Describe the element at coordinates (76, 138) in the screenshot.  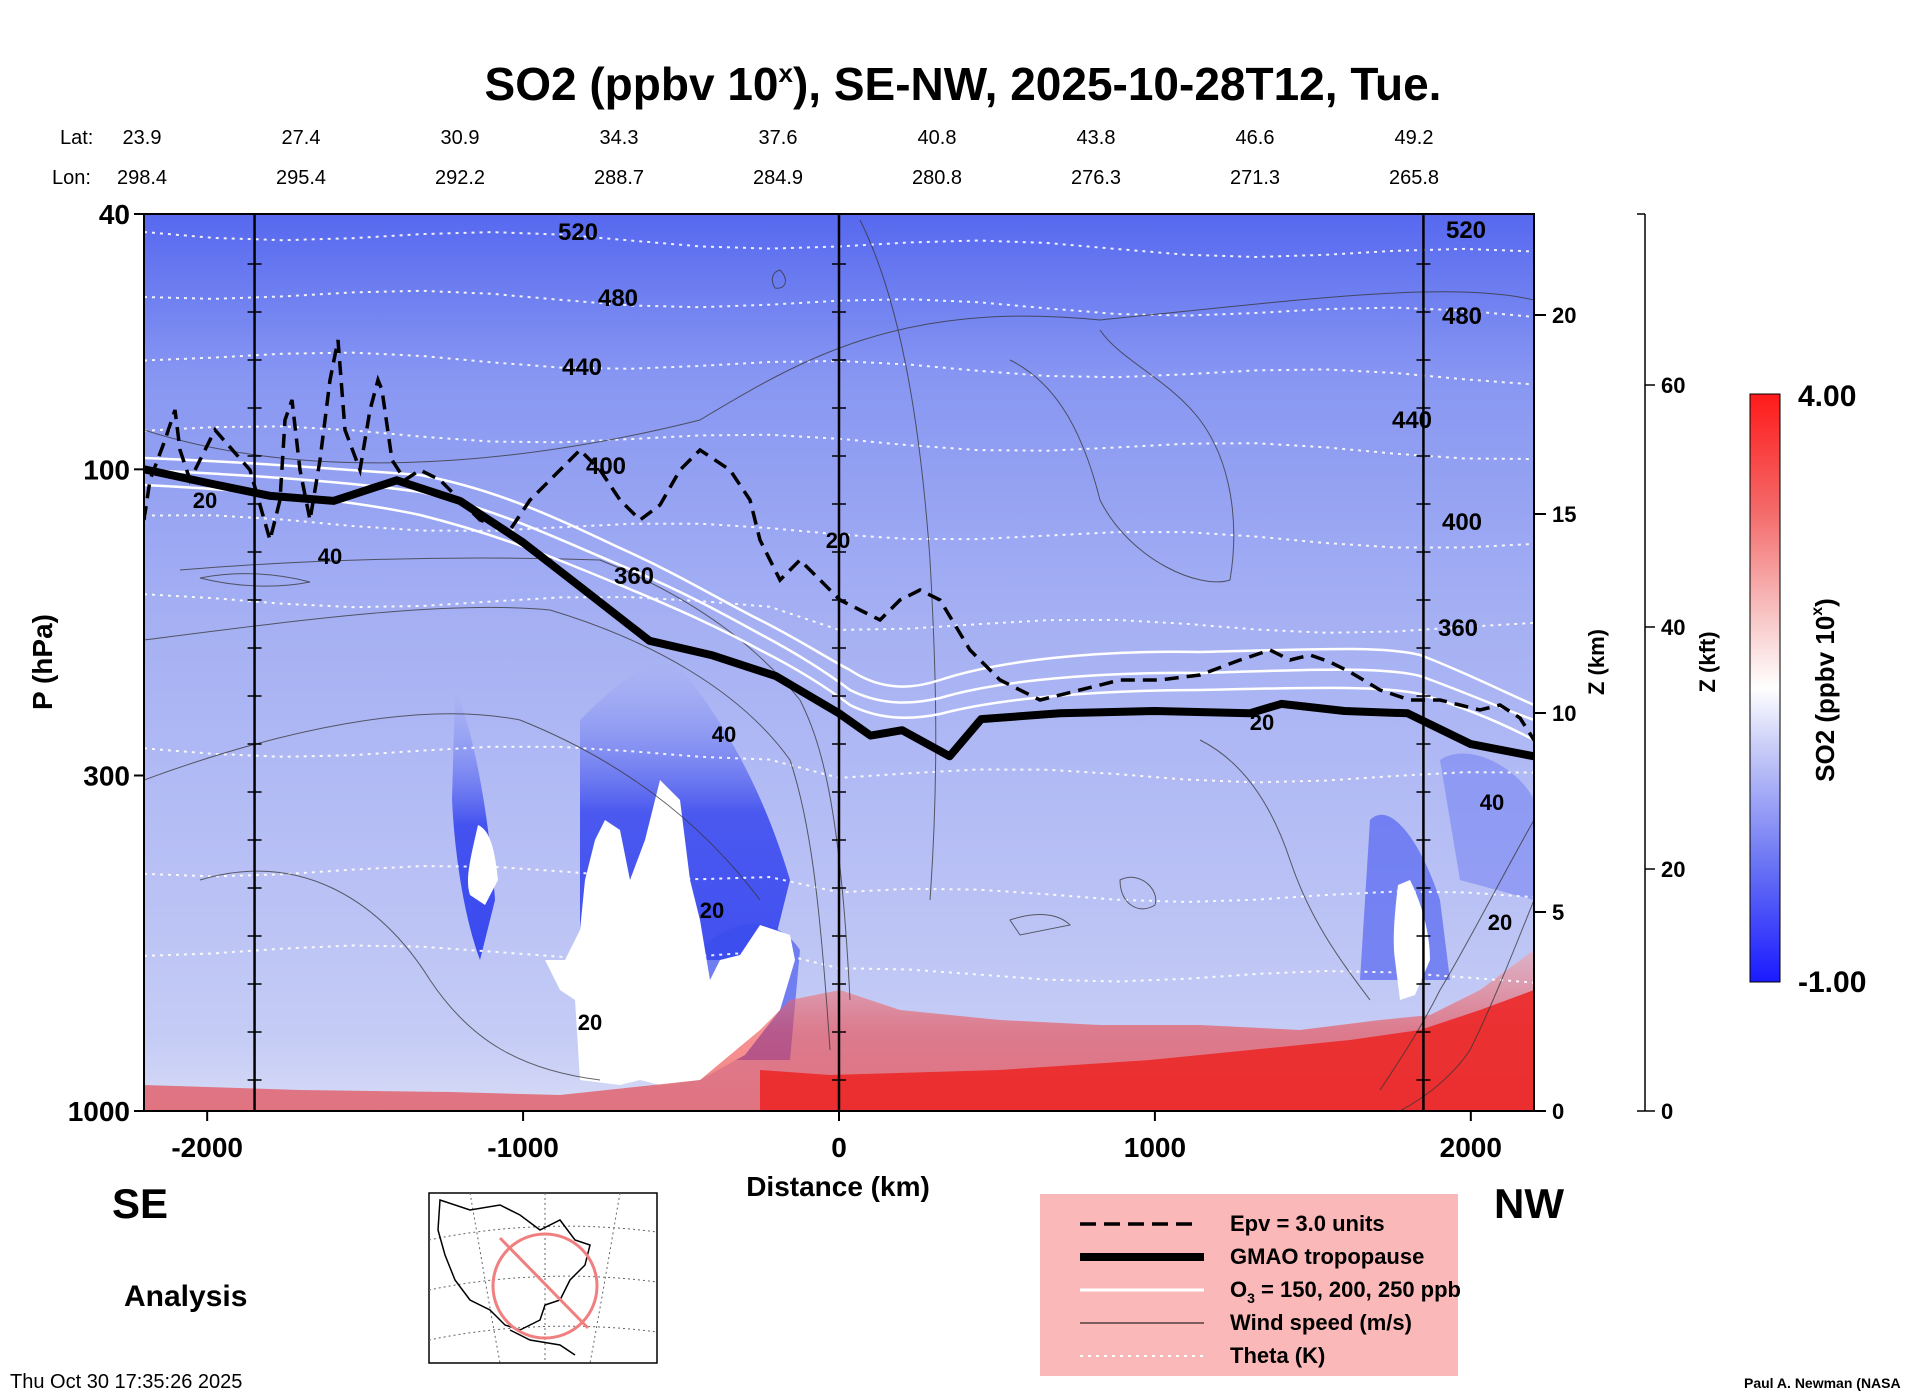
I see `lat-row-label: Lat:` at that location.